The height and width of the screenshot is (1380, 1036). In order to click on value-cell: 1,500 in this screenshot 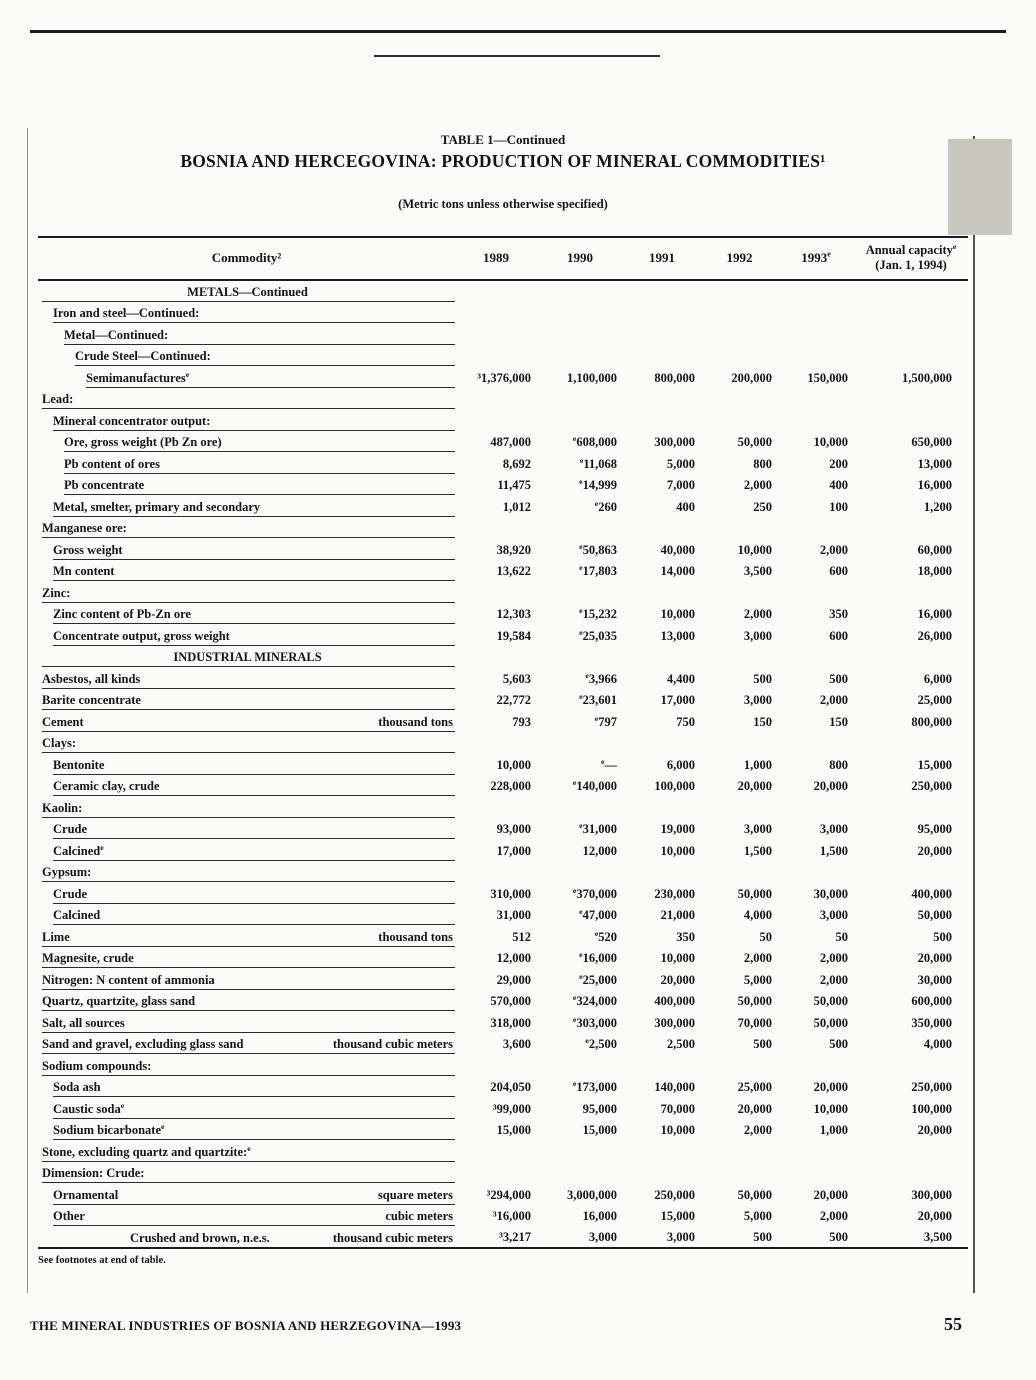, I will do `click(833, 850)`.